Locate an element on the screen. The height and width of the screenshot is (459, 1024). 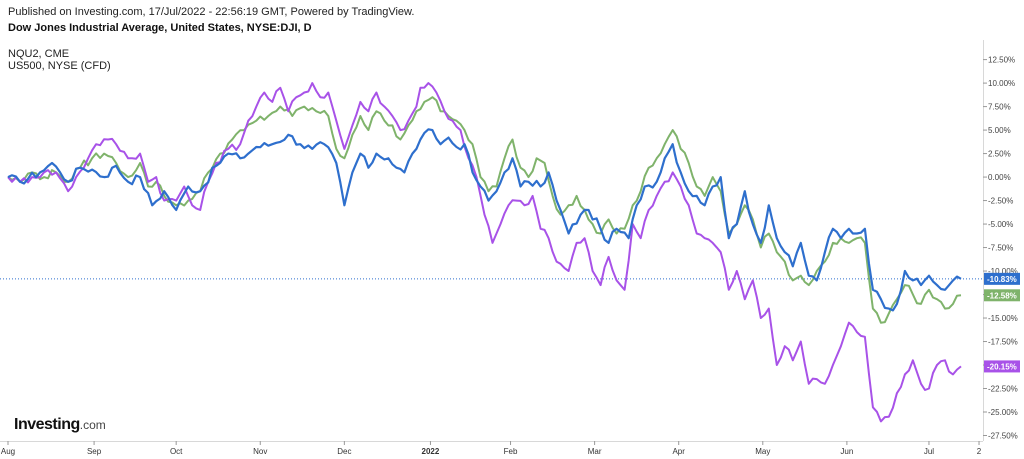
x-tick-label: Mar is located at coordinates (595, 451).